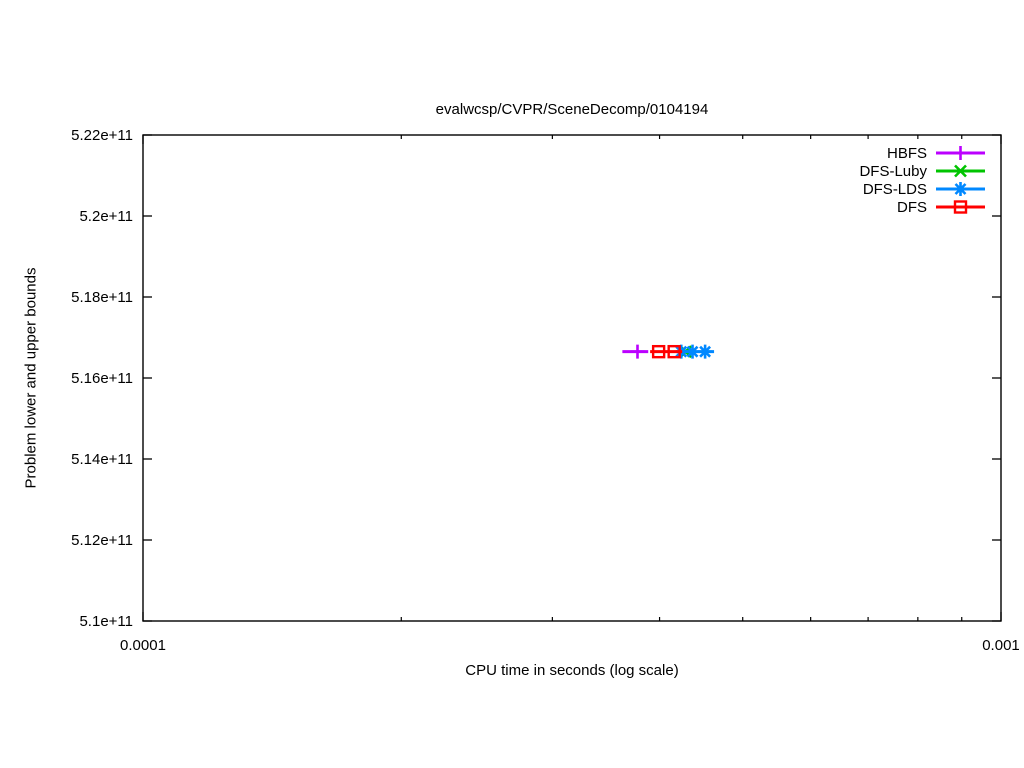 The height and width of the screenshot is (768, 1024). I want to click on legend-label-DFS: DFS, so click(912, 207).